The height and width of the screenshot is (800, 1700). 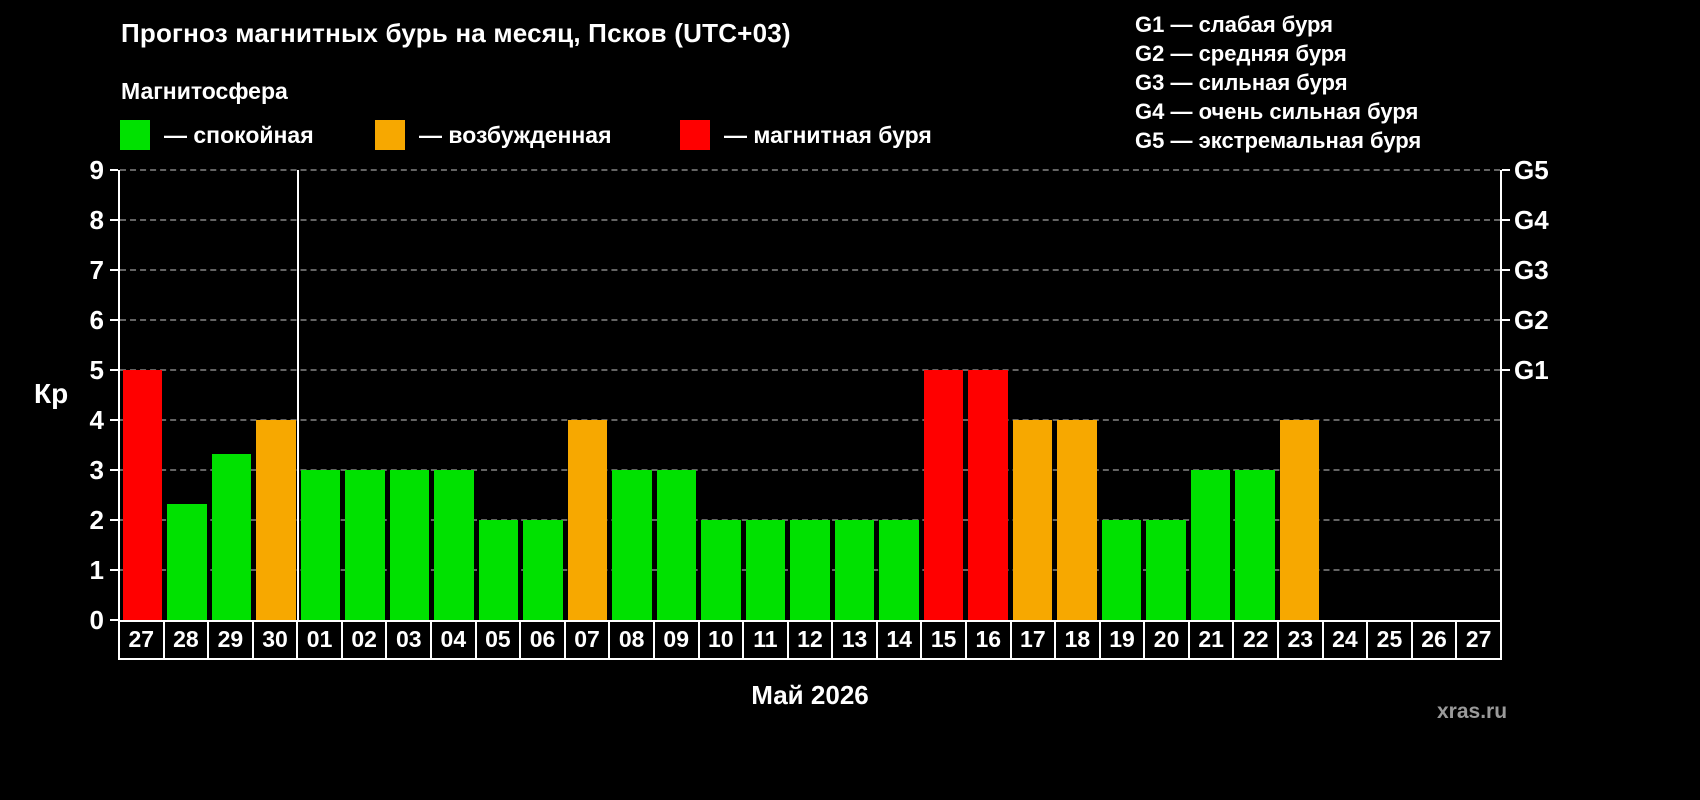 I want to click on y-tick-label-1: 1, so click(x=96, y=570).